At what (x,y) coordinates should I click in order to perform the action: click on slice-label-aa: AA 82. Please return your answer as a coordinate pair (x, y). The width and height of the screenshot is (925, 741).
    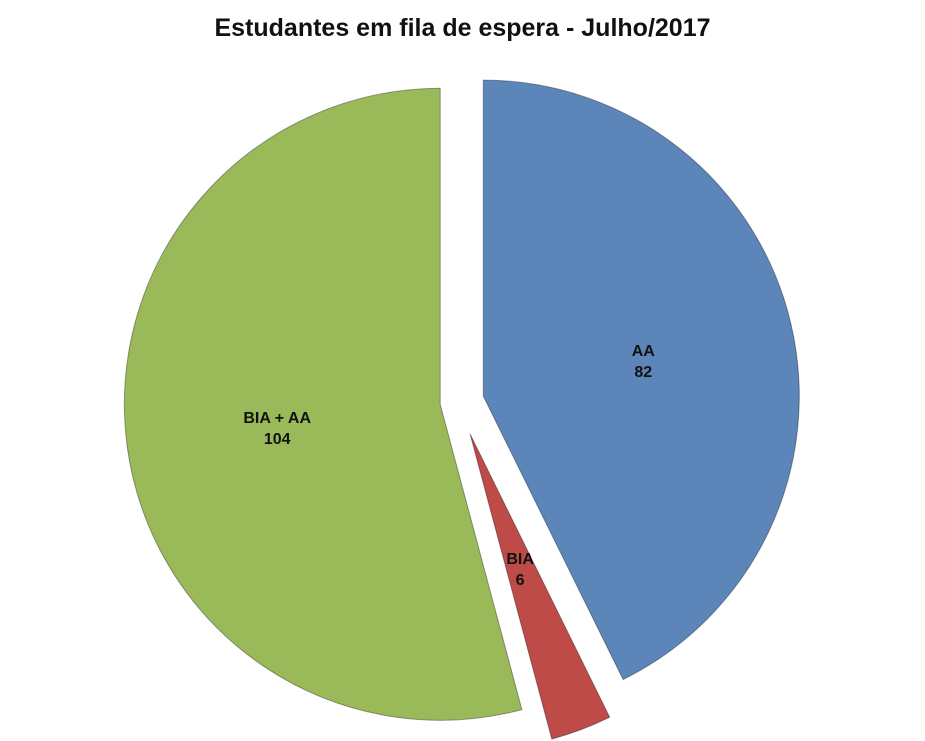
    Looking at the image, I should click on (644, 362).